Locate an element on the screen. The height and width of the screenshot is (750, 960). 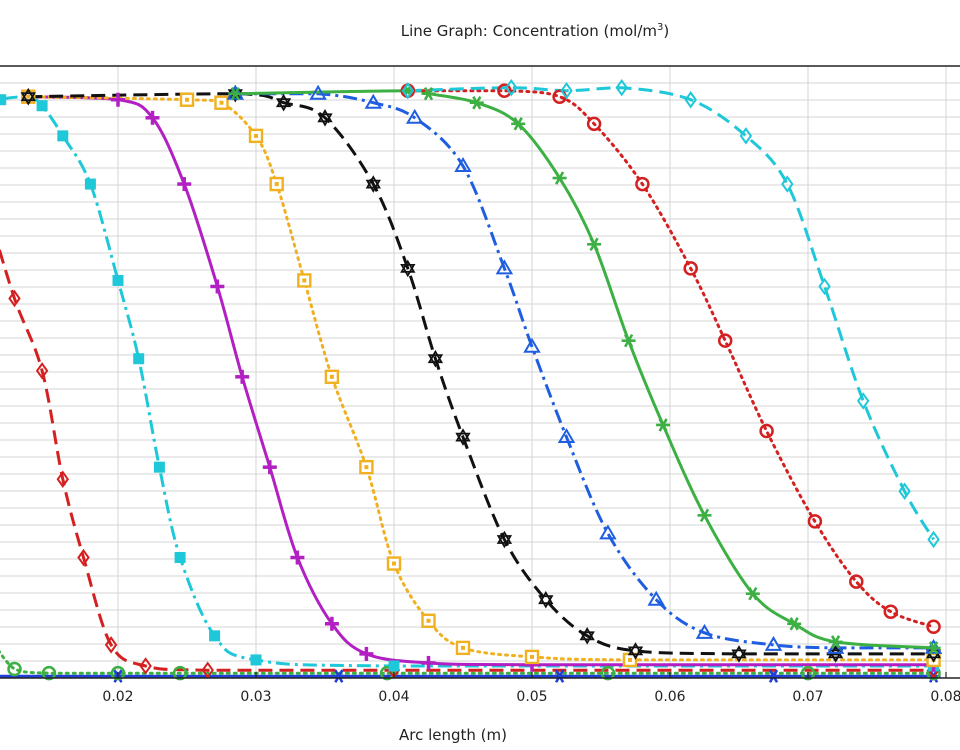
x-axis-label: Arc length (m) is located at coordinates (453, 735).